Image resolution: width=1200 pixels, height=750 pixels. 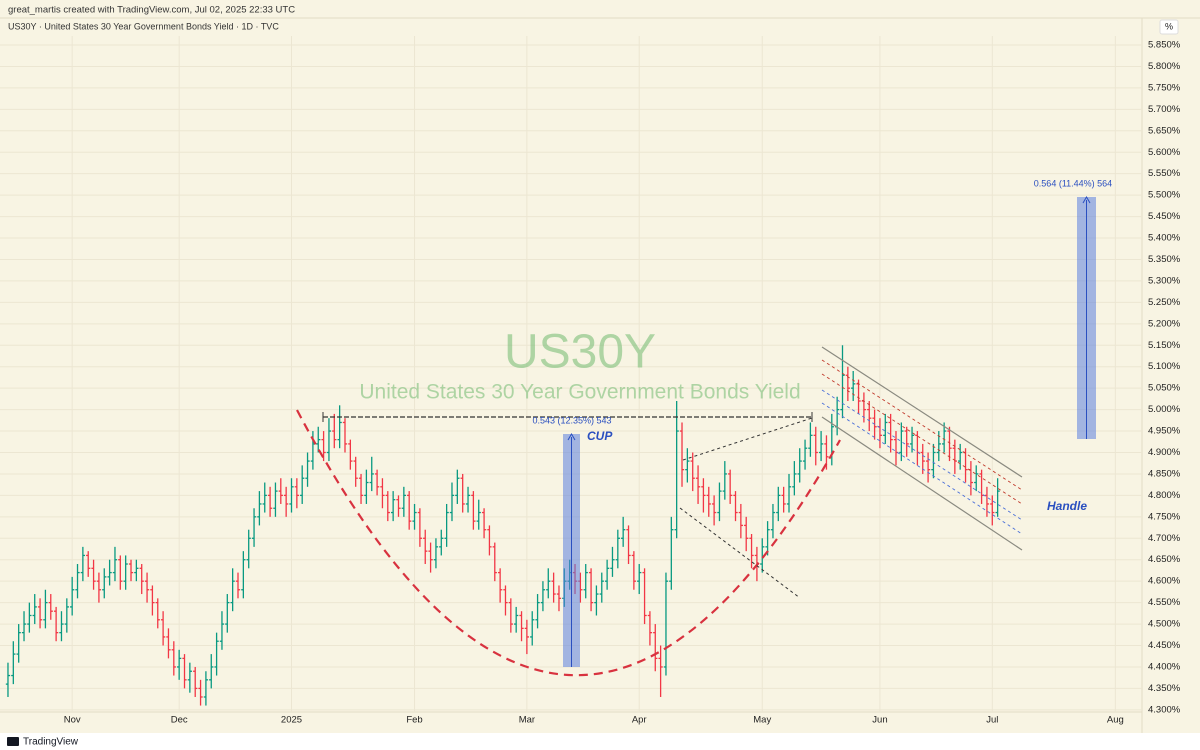 What do you see at coordinates (600, 436) in the screenshot?
I see `cup-label: CUP` at bounding box center [600, 436].